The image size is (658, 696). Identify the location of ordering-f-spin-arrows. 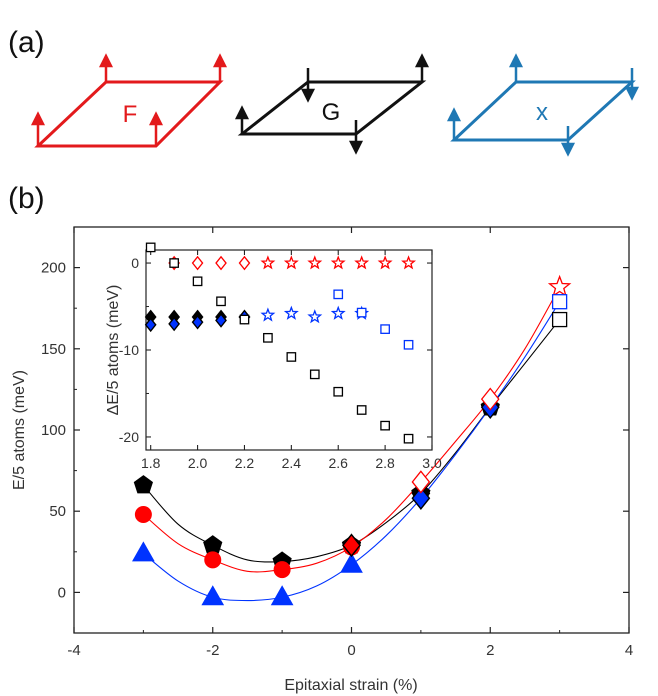
(129, 99).